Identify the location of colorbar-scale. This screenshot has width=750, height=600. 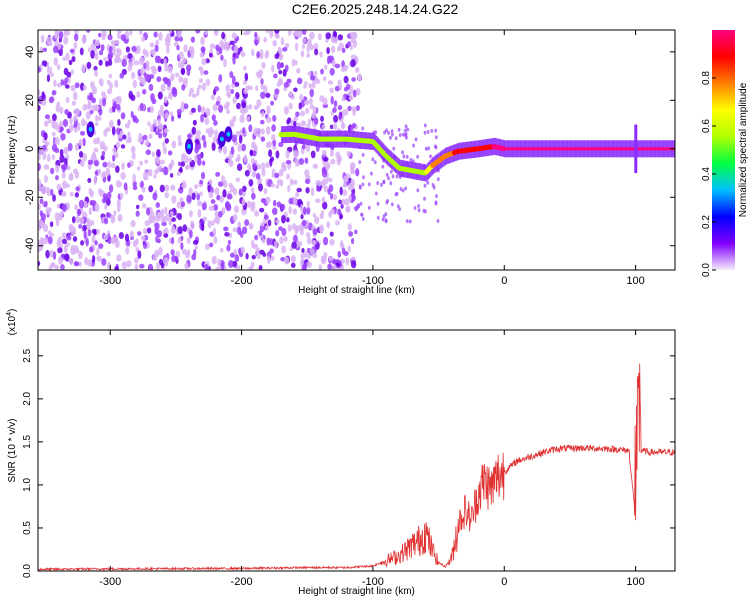
(723, 150).